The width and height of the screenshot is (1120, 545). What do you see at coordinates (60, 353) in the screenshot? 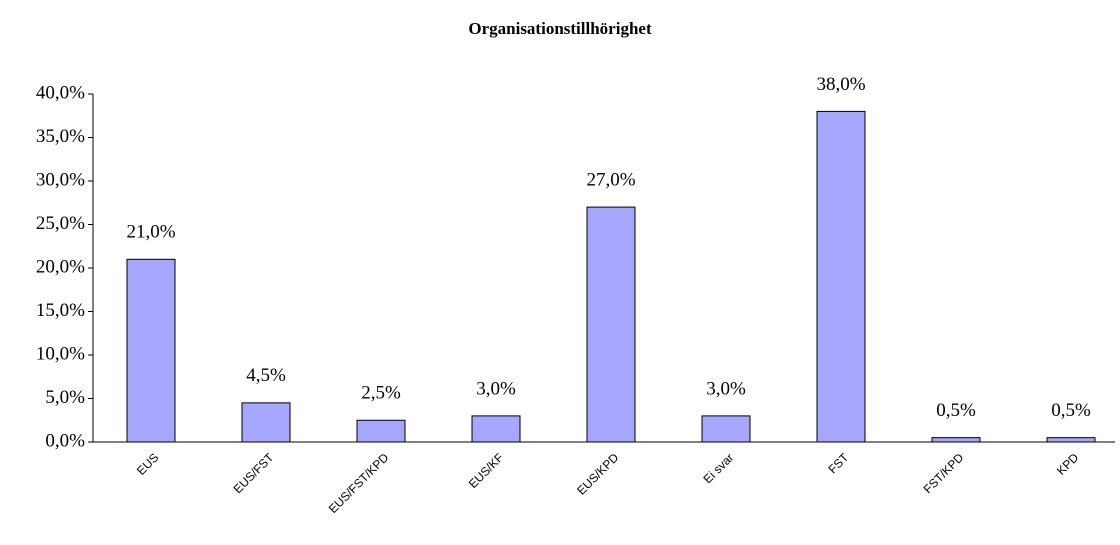
I see `y-tick-label: 10,0%` at bounding box center [60, 353].